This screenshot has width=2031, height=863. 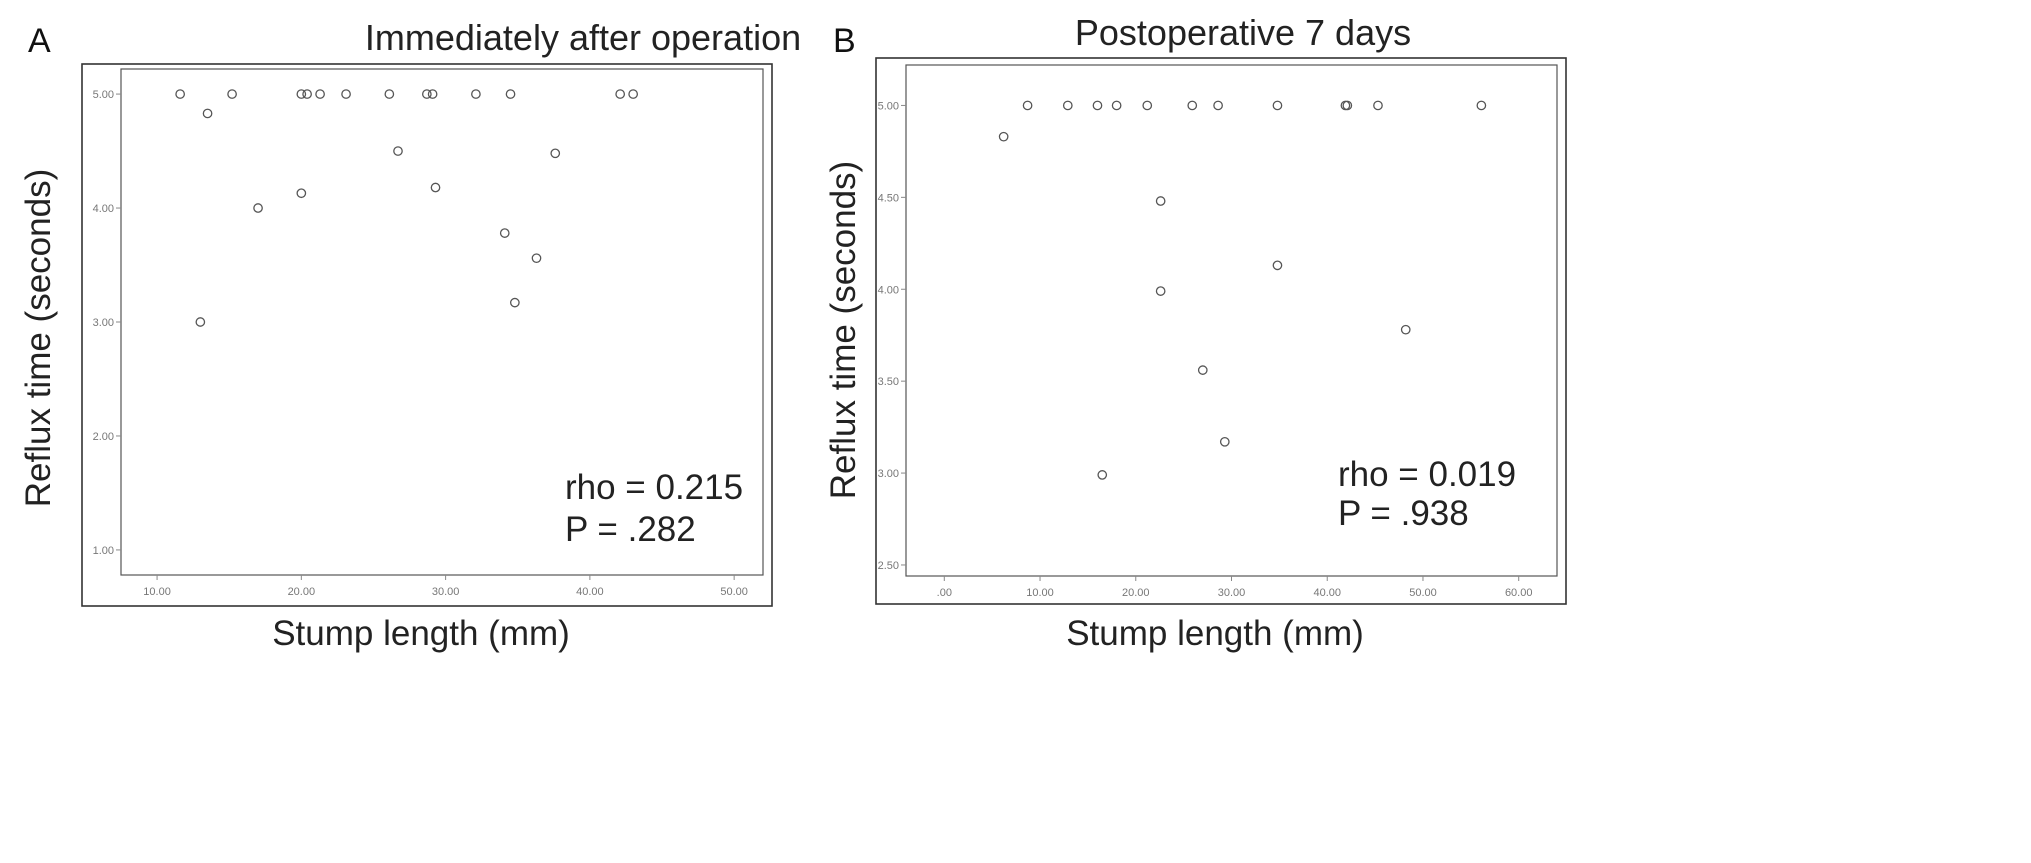 What do you see at coordinates (888, 290) in the screenshot?
I see `y-tick-label-b: 4.00` at bounding box center [888, 290].